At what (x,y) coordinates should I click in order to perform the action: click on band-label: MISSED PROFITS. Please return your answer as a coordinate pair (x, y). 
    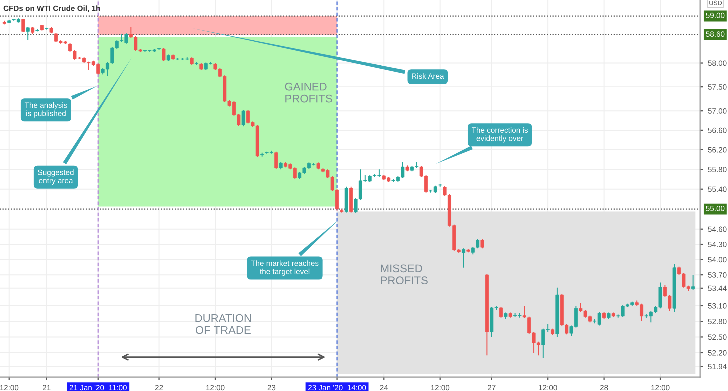
    Looking at the image, I should click on (404, 274).